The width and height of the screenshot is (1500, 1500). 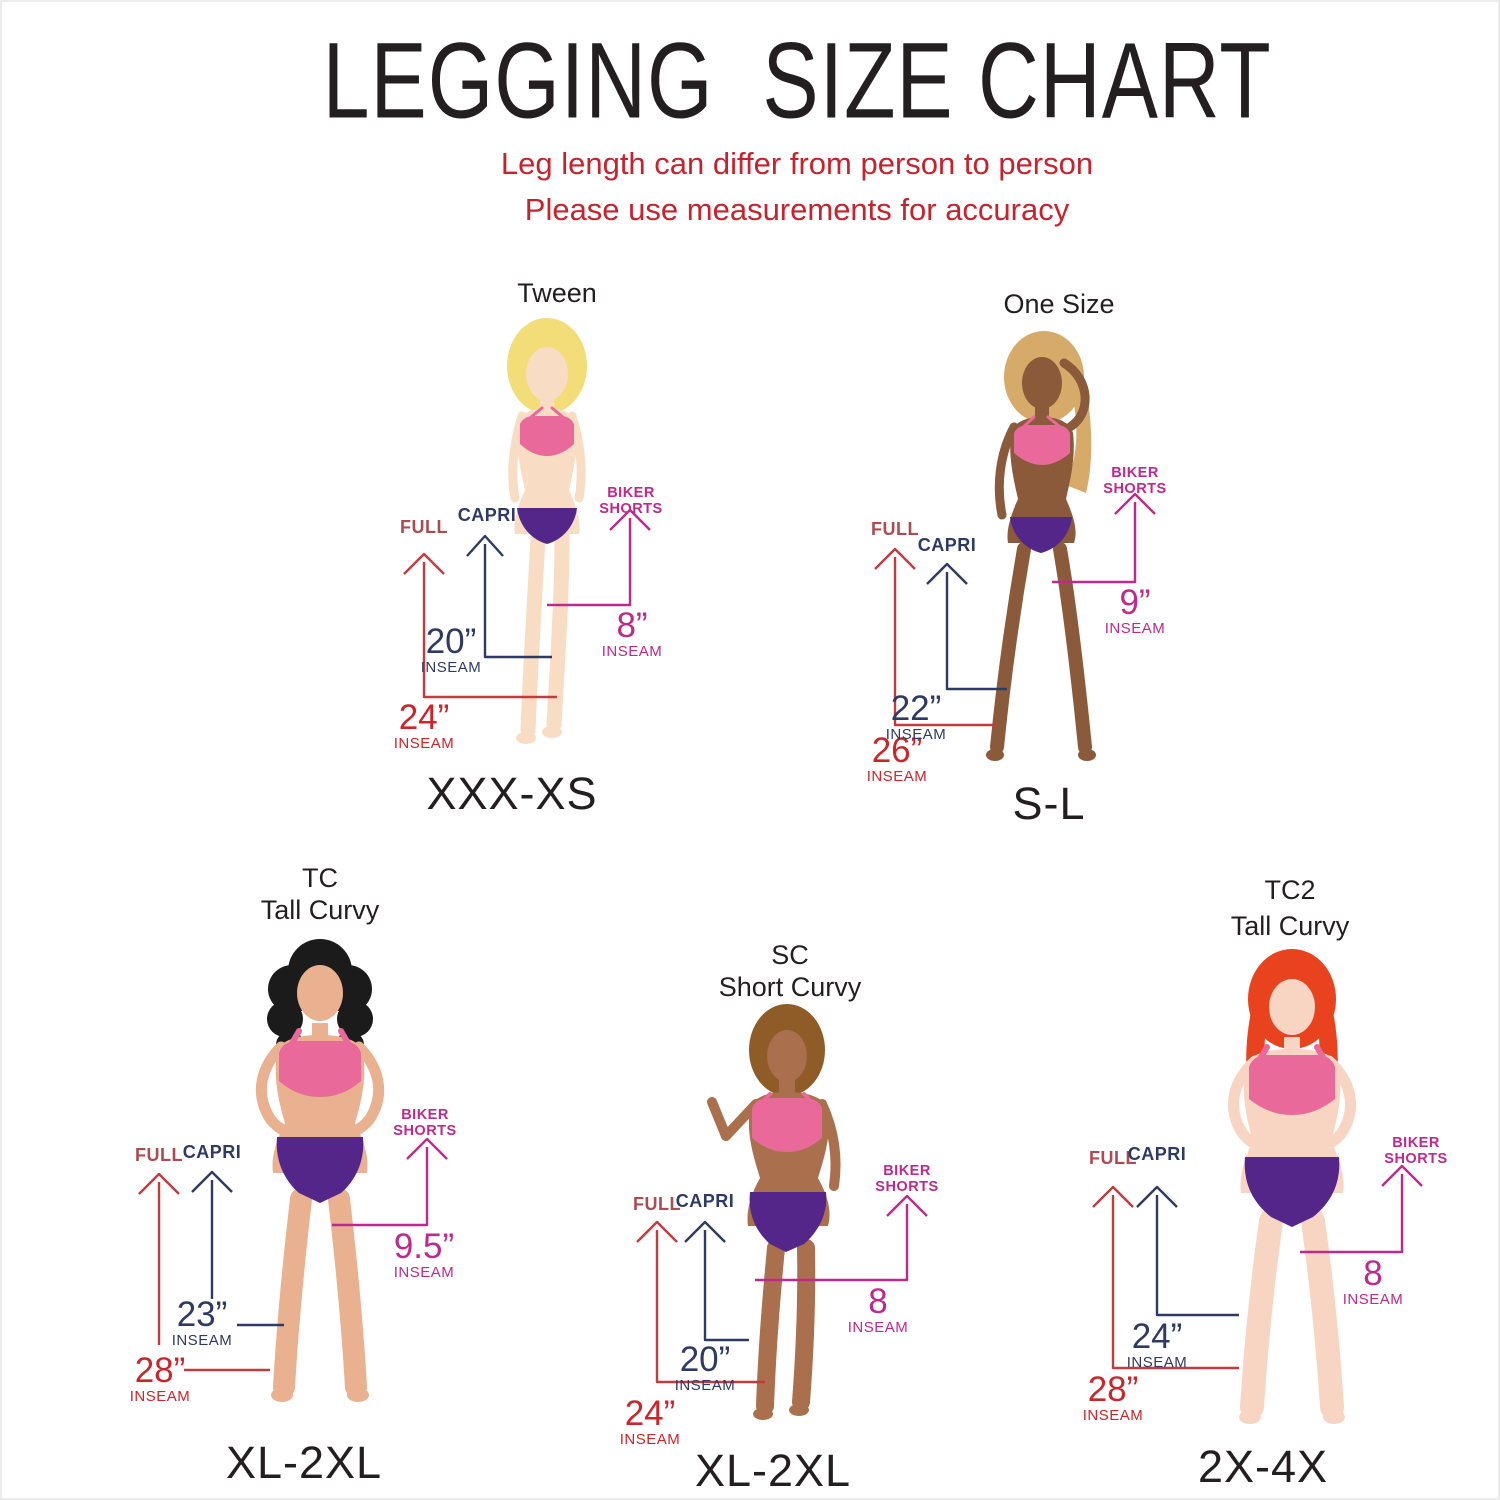 I want to click on figure-code: TC, so click(x=320, y=878).